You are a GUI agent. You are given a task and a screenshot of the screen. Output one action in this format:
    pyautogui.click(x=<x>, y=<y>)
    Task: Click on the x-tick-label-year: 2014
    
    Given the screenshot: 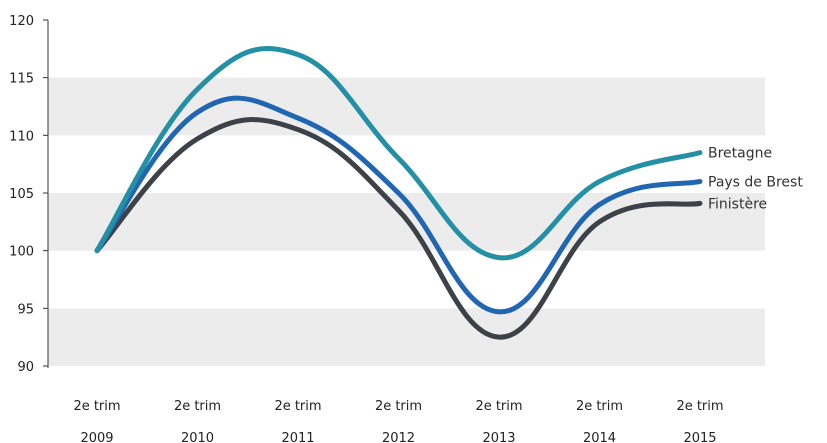 What is the action you would take?
    pyautogui.click(x=599, y=437)
    